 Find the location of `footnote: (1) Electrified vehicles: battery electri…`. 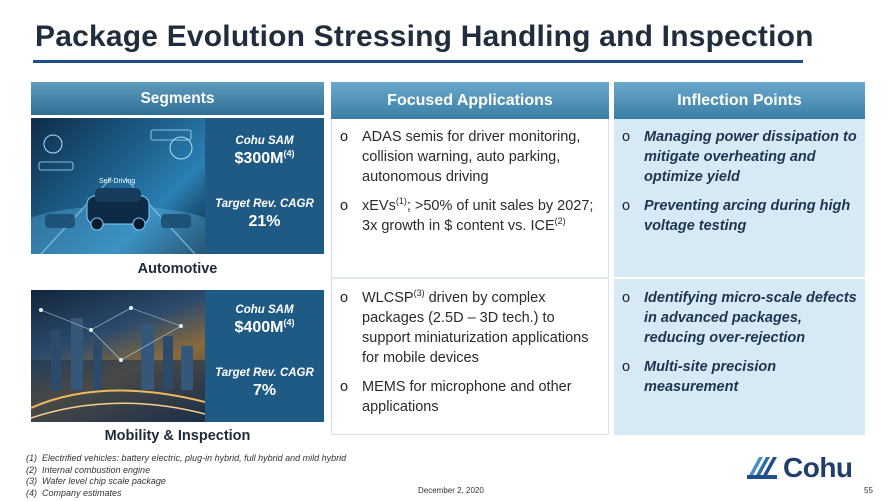

footnote: (1) Electrified vehicles: battery electri… is located at coordinates (186, 458).